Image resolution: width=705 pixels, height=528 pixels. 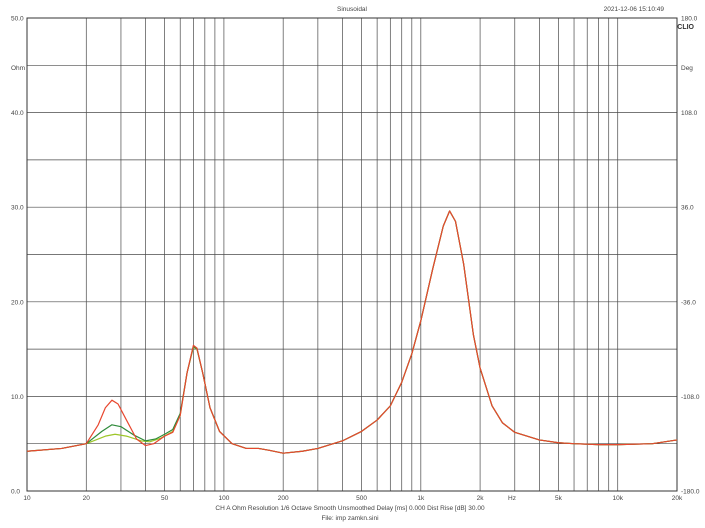 What do you see at coordinates (17, 302) in the screenshot?
I see `y-tick-label-left: 20.0` at bounding box center [17, 302].